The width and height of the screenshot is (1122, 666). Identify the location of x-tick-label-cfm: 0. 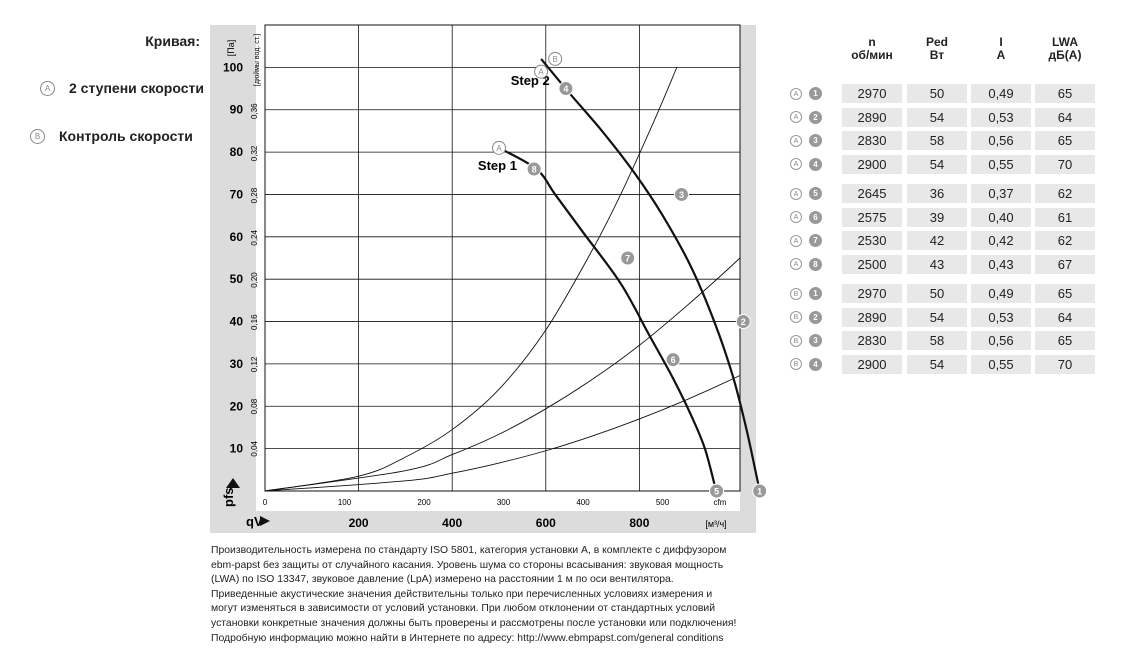
(265, 502).